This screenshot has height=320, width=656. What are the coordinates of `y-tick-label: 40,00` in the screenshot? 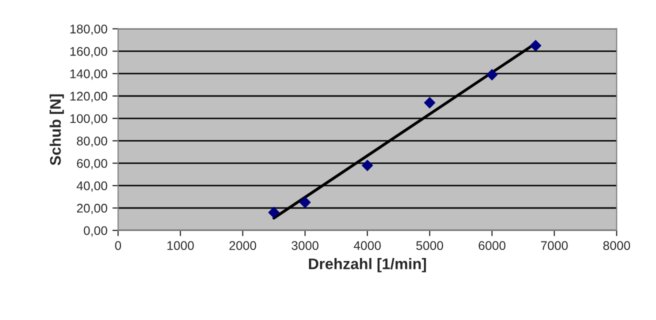 It's located at (92, 186).